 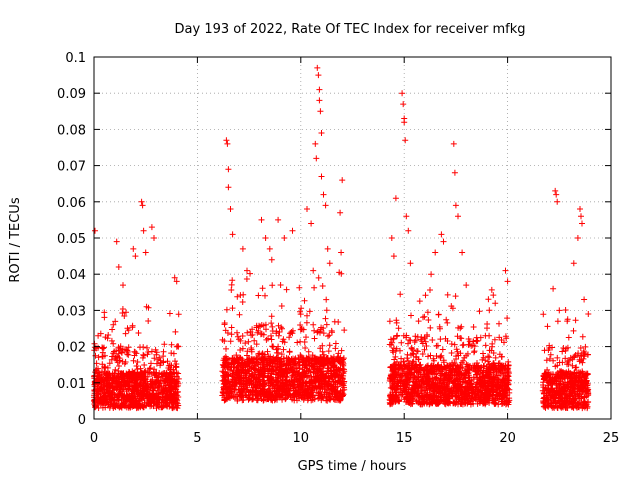 What do you see at coordinates (352, 466) in the screenshot?
I see `x-axis-label: GPS time / hours` at bounding box center [352, 466].